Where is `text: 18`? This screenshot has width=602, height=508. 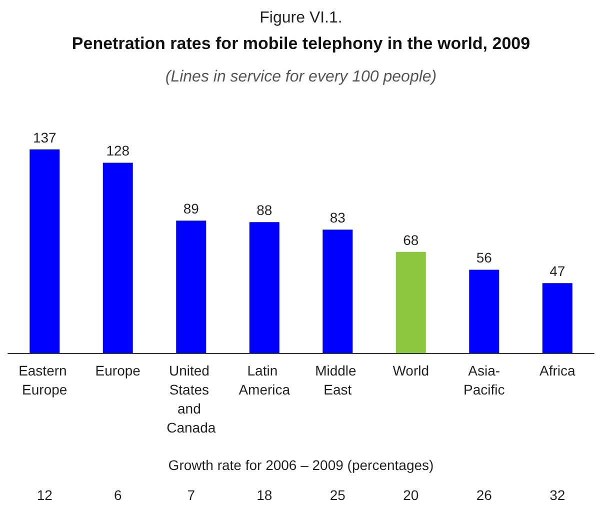 text: 18 is located at coordinates (264, 495).